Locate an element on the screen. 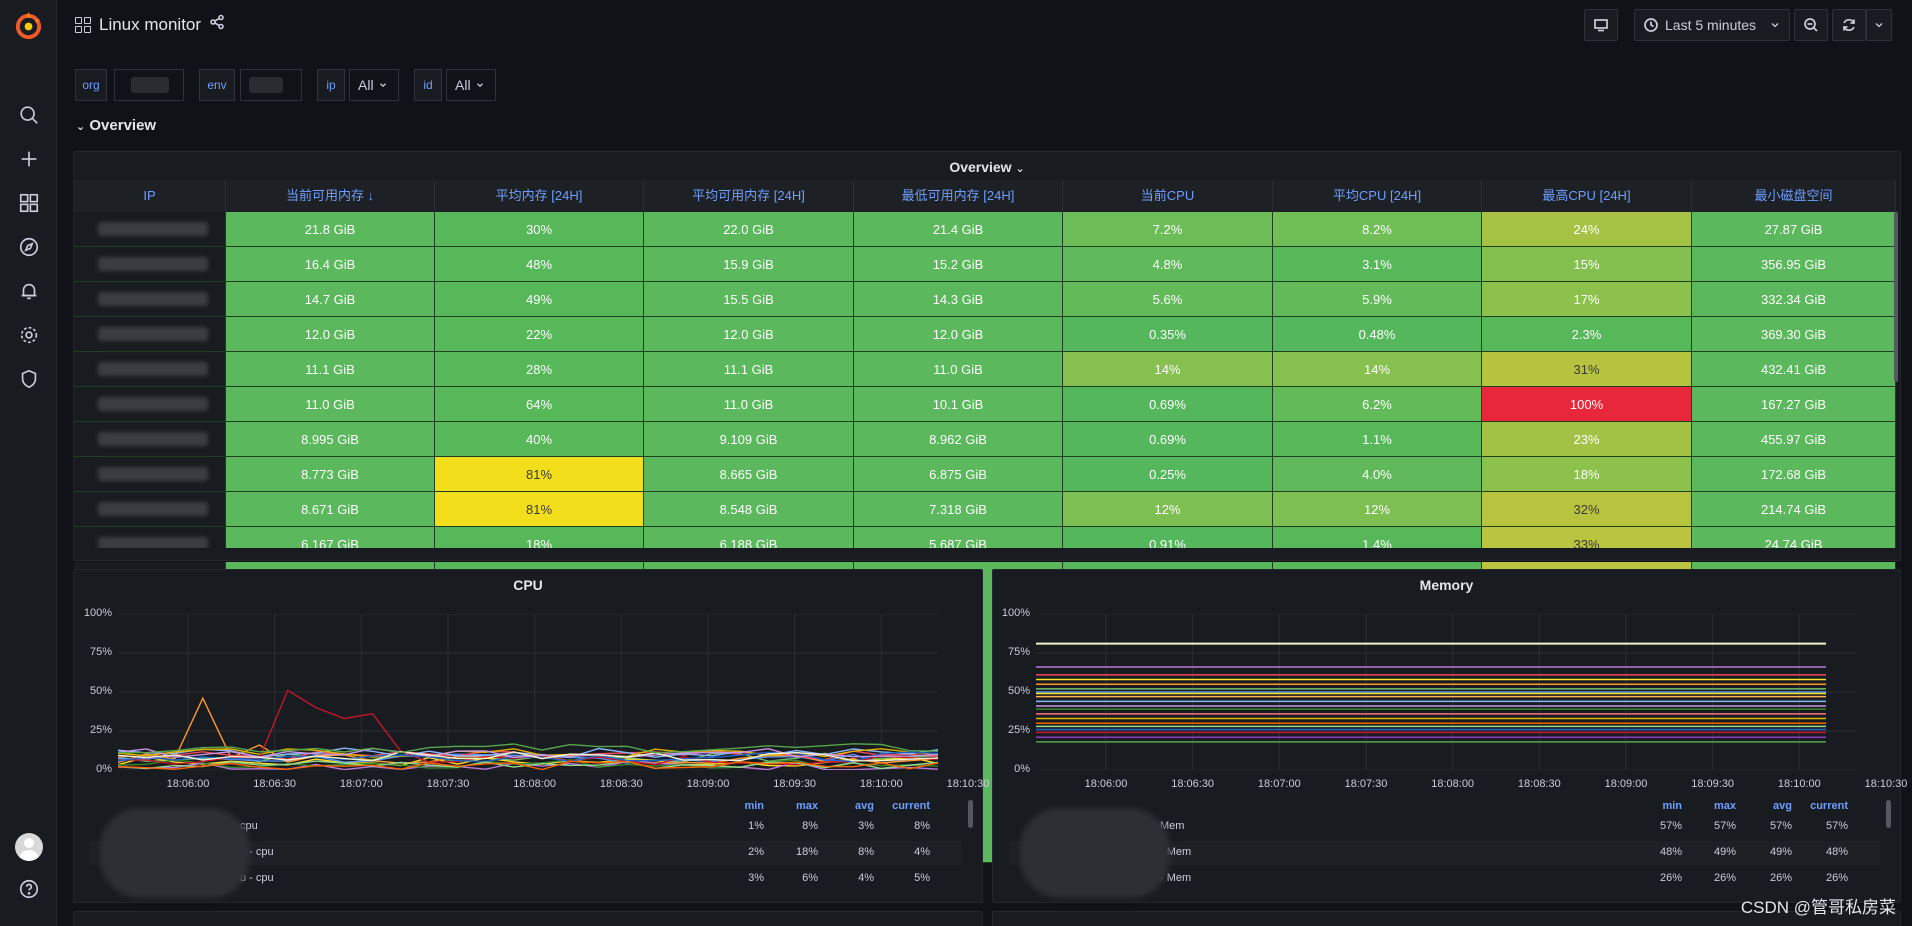  table-cell: 11.0 GiB is located at coordinates (330, 404).